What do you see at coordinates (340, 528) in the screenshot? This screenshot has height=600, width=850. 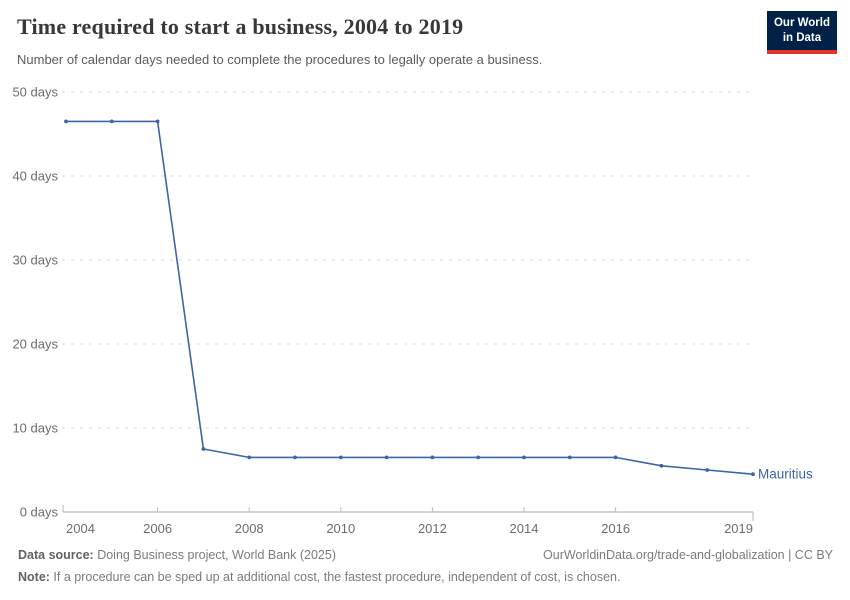 I see `x-axis-tick-label: 2010` at bounding box center [340, 528].